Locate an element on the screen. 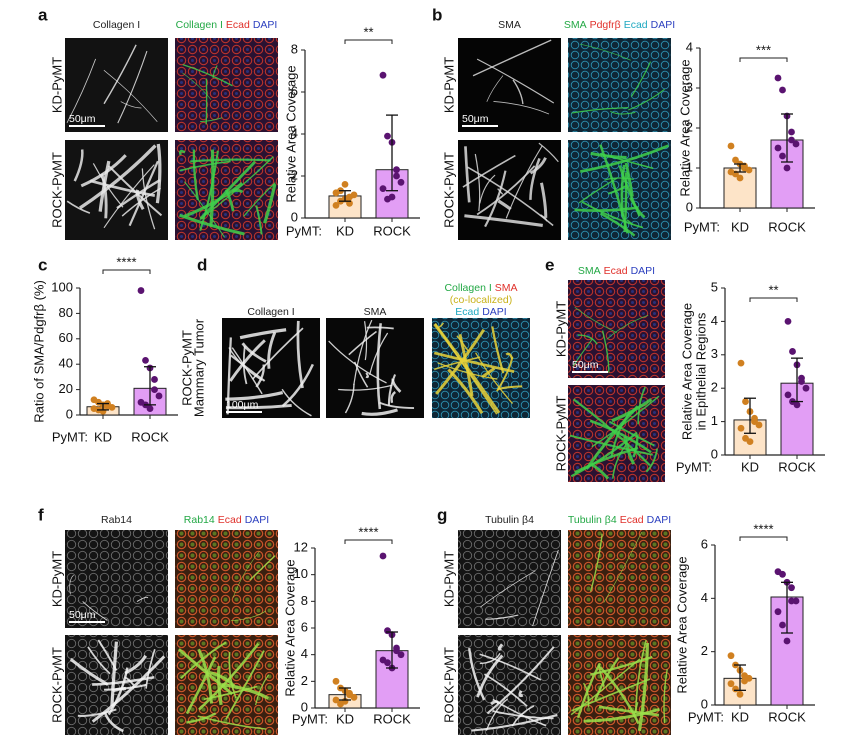 The width and height of the screenshot is (845, 754). row-label: KD-PyMT is located at coordinates (560, 329).